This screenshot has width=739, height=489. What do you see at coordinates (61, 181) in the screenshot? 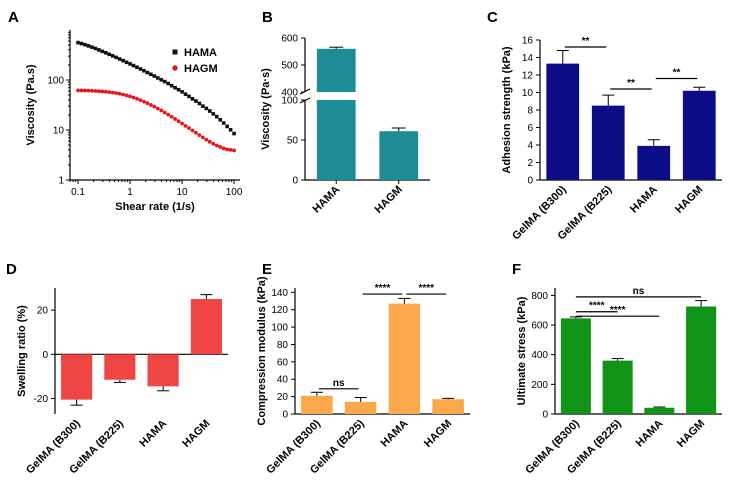
I see `a-y-tick-label: 1` at bounding box center [61, 181].